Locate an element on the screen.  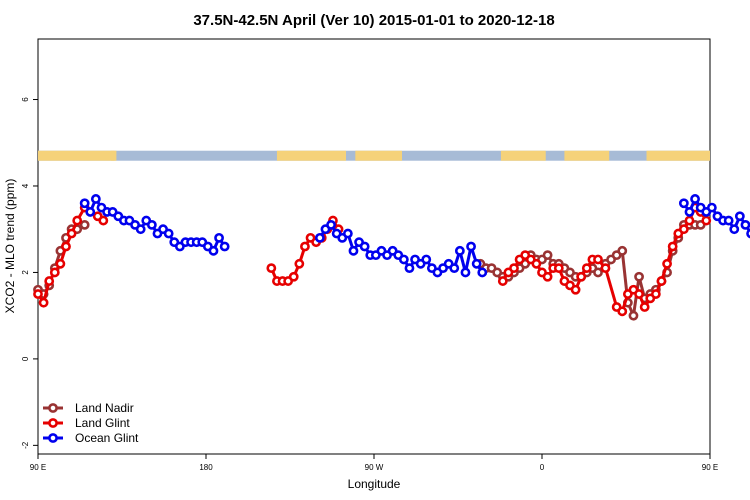
y-tick-label-3: 4 is located at coordinates (25, 185).